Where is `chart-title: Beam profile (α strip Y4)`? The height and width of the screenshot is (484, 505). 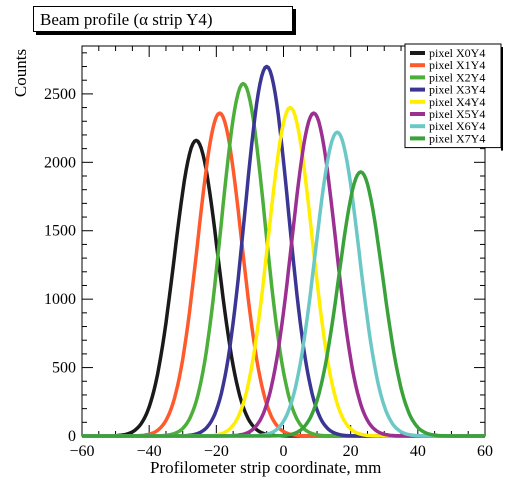
chart-title: Beam profile (α strip Y4) is located at coordinates (163, 19).